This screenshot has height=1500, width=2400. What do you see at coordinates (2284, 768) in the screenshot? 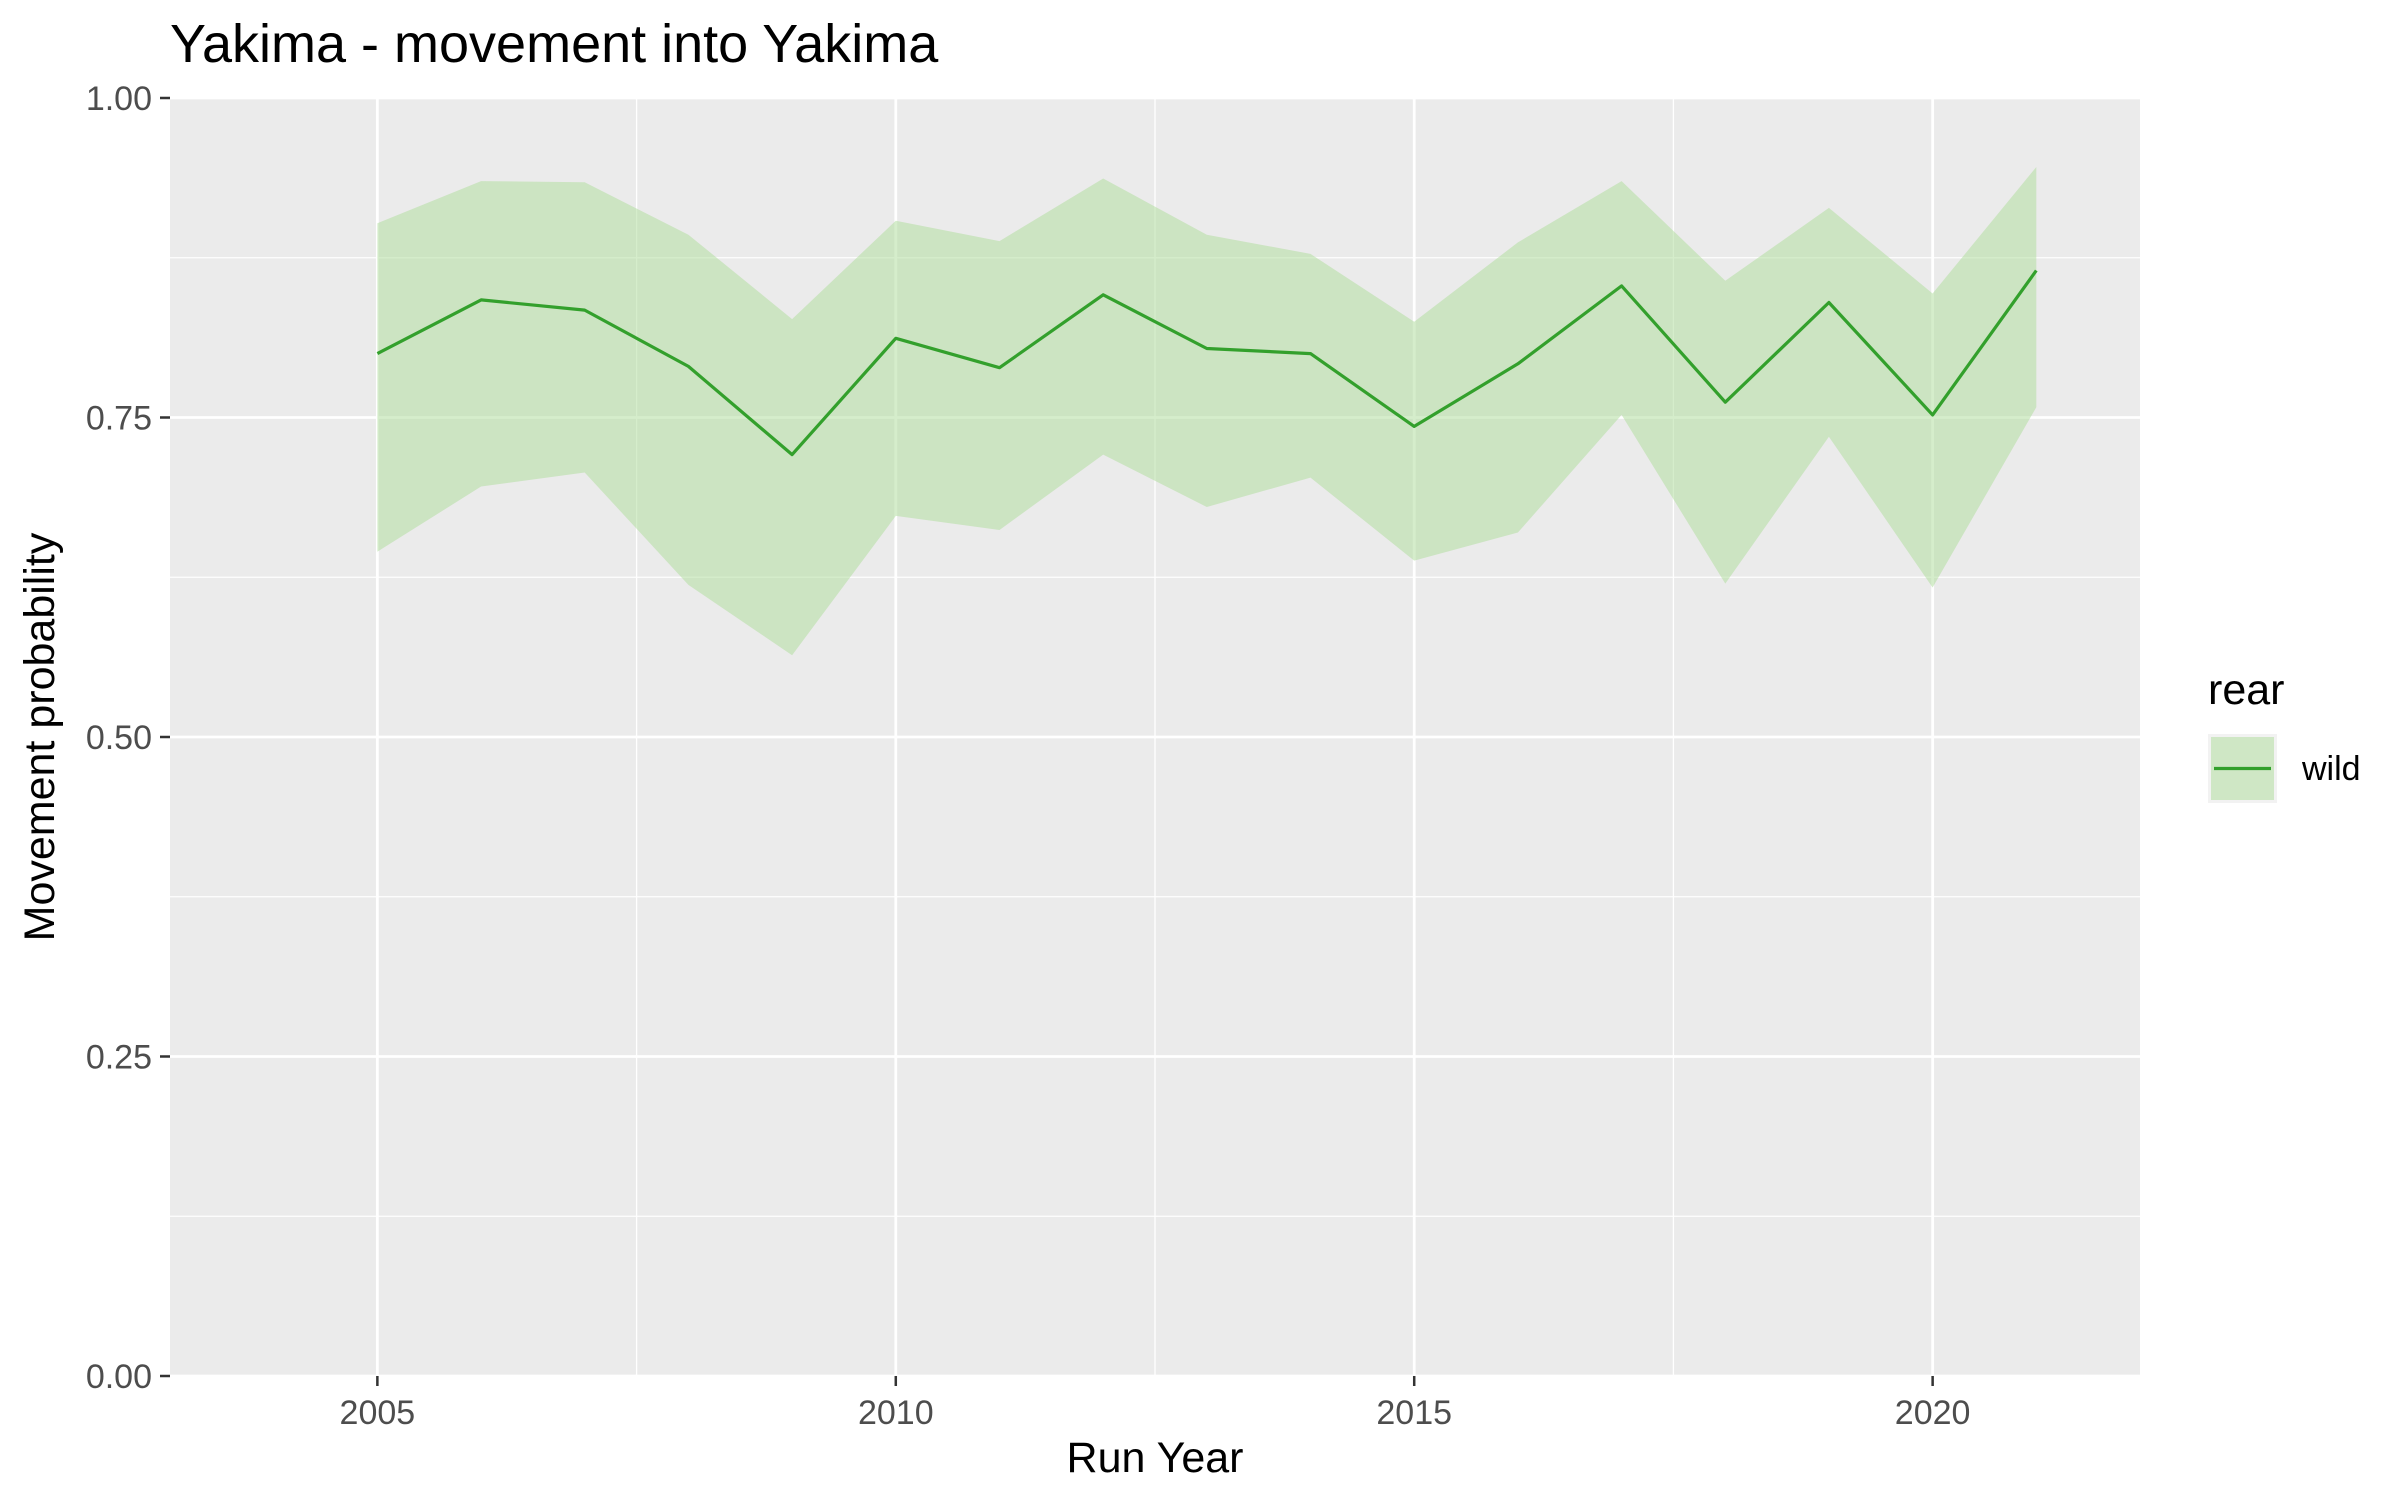
I see `legend-items: wild` at bounding box center [2284, 768].